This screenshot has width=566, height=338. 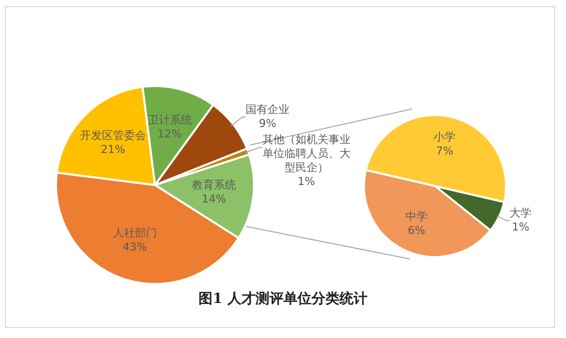 I want to click on data-label: 43%, so click(x=135, y=247).